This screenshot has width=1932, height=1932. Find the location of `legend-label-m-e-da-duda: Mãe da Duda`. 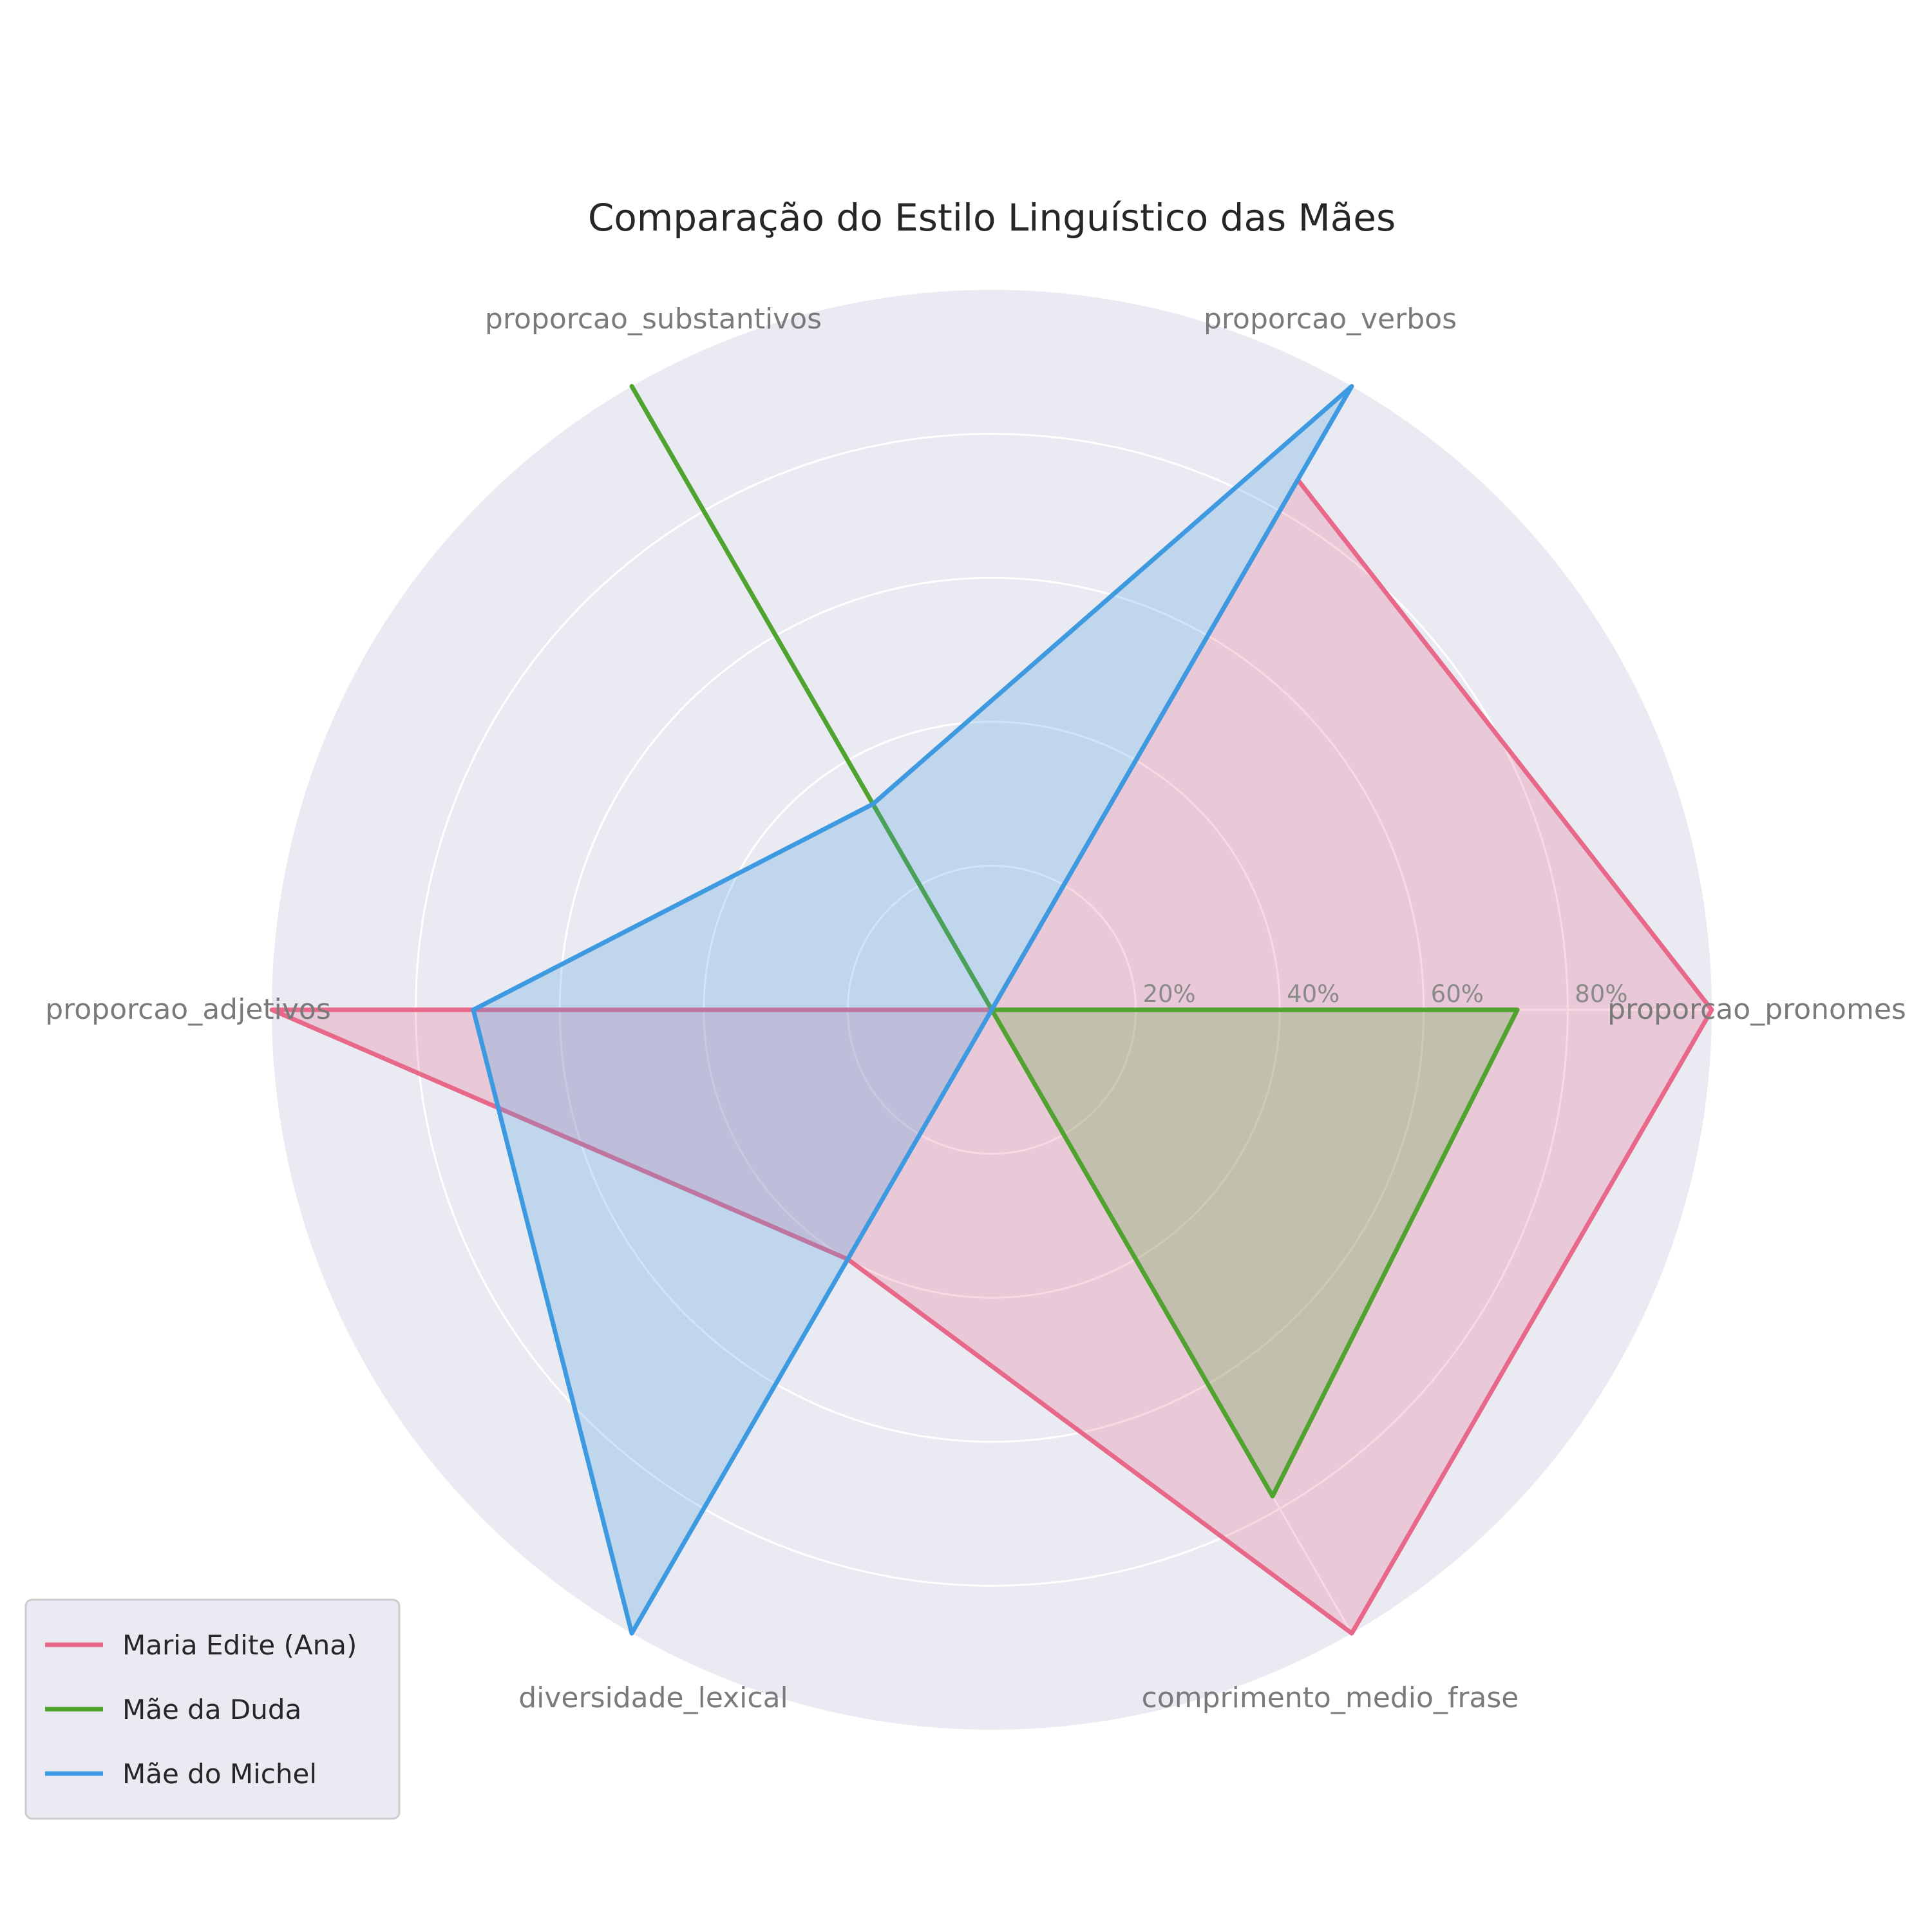

legend-label-m-e-da-duda: Mãe da Duda is located at coordinates (211, 1709).